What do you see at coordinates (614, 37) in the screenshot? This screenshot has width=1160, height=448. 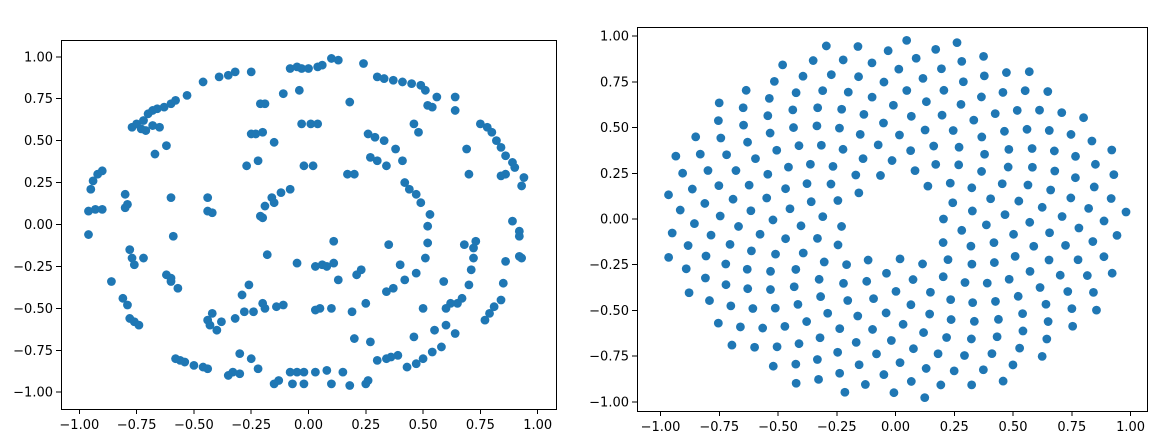 I see `y-tick-label: 1.00` at bounding box center [614, 37].